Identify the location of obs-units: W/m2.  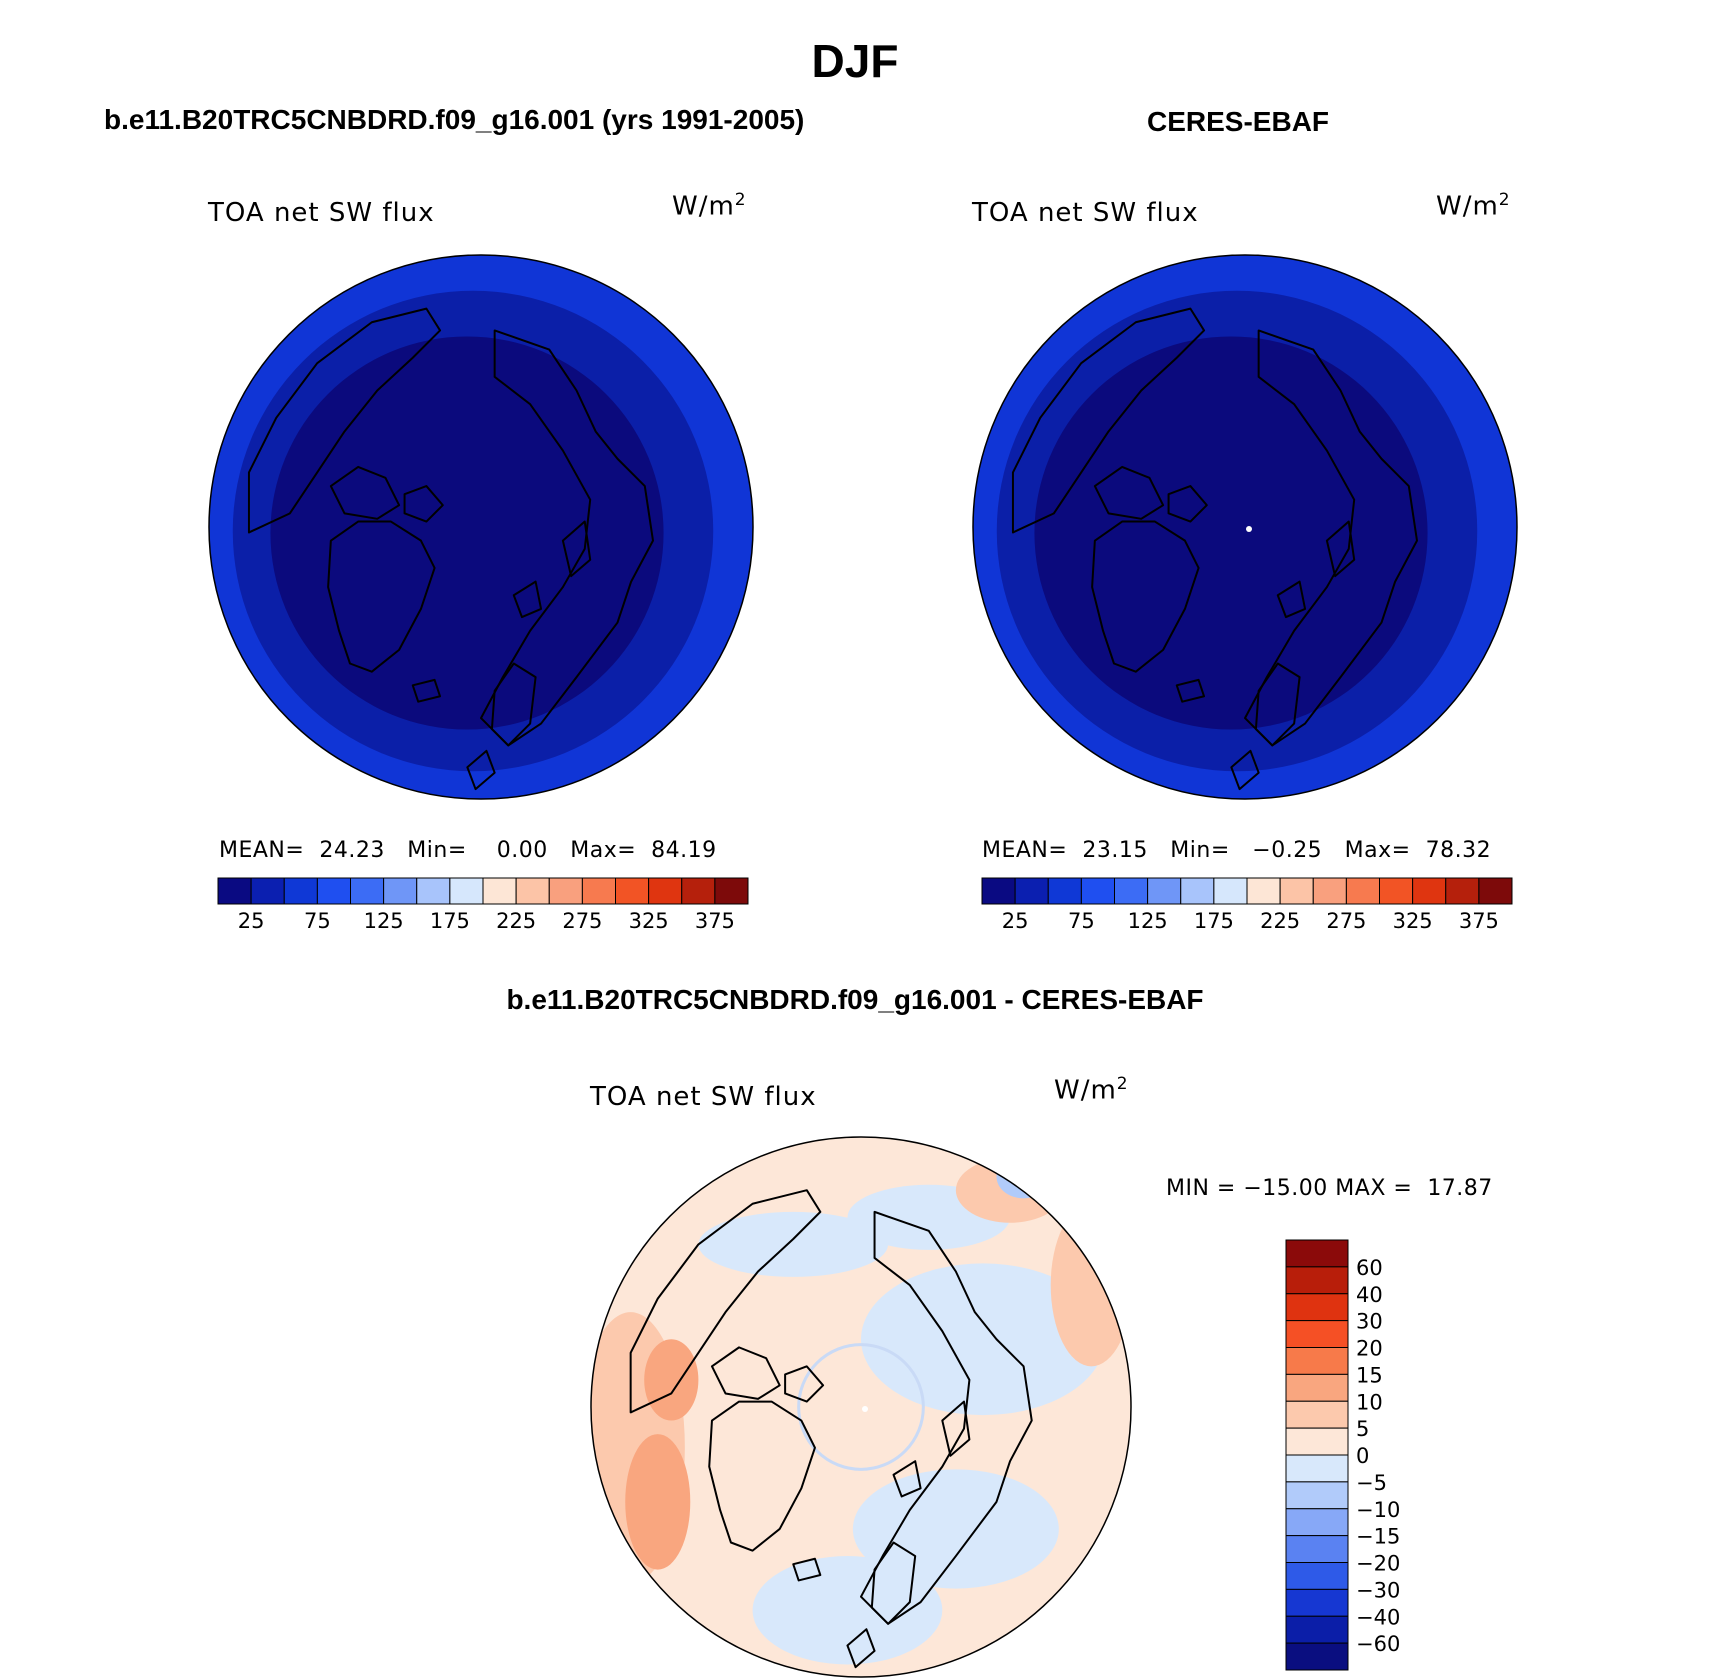
(1473, 206).